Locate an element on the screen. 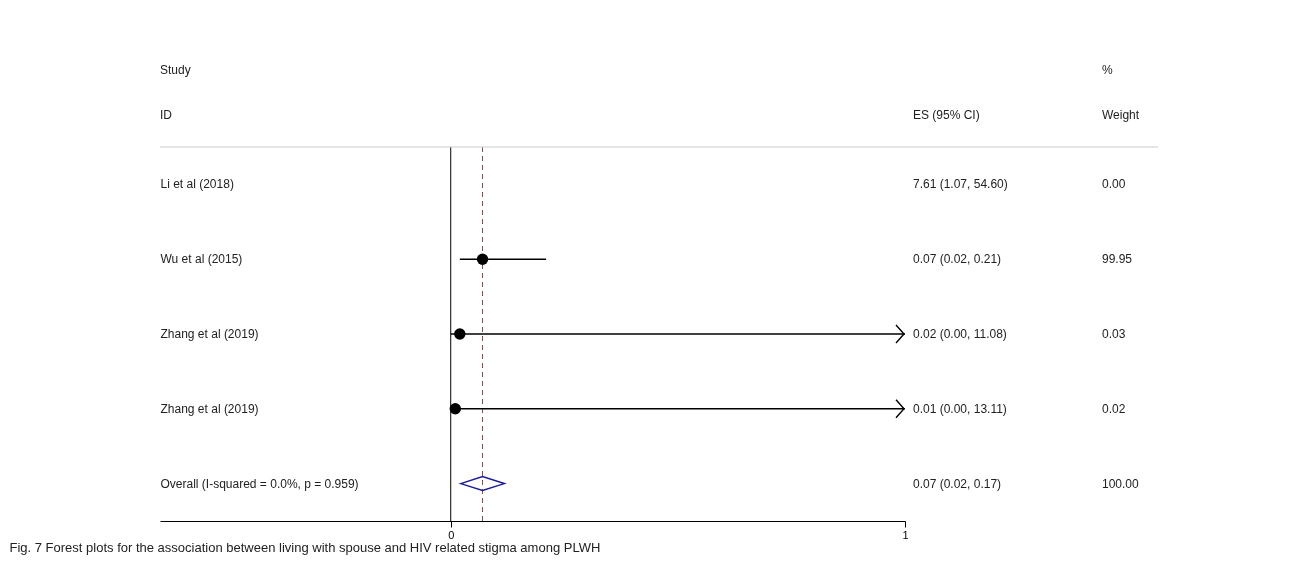 The height and width of the screenshot is (561, 1290). text: 0.02 (0.00, 11.08) is located at coordinates (960, 334).